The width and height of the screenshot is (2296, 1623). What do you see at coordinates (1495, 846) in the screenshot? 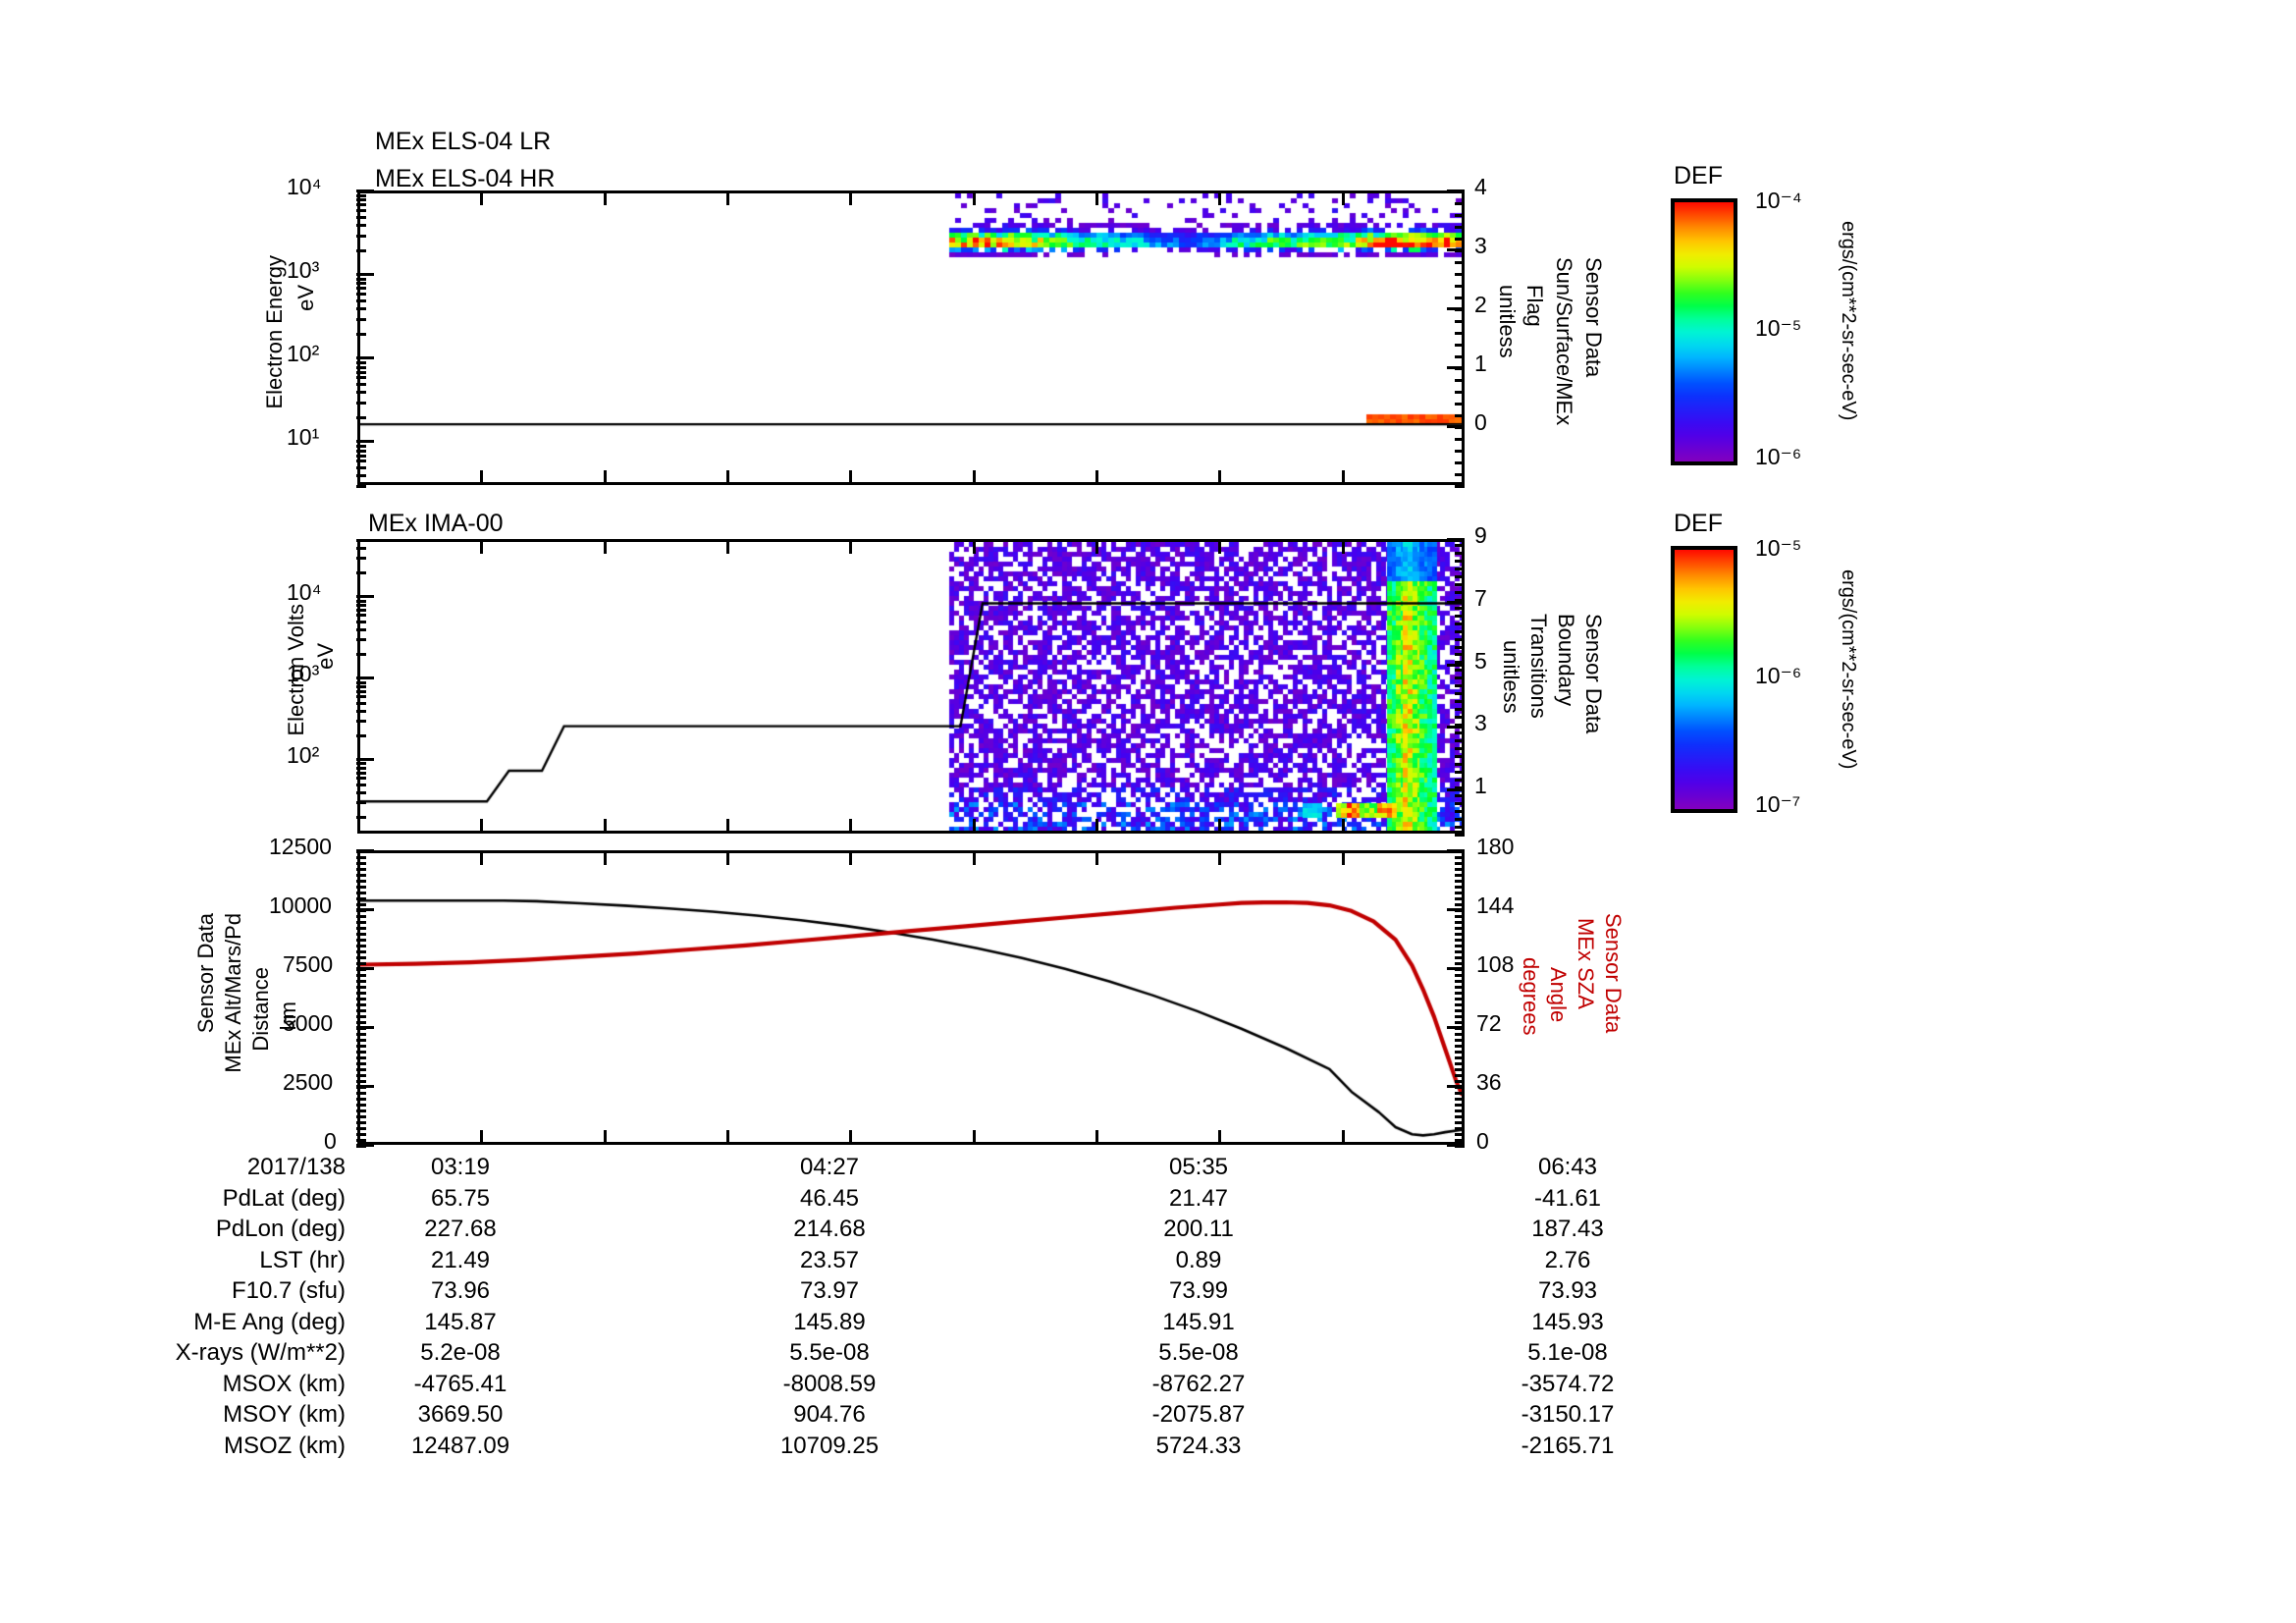
I see `orbit-y2tick-label: 180` at bounding box center [1495, 846].